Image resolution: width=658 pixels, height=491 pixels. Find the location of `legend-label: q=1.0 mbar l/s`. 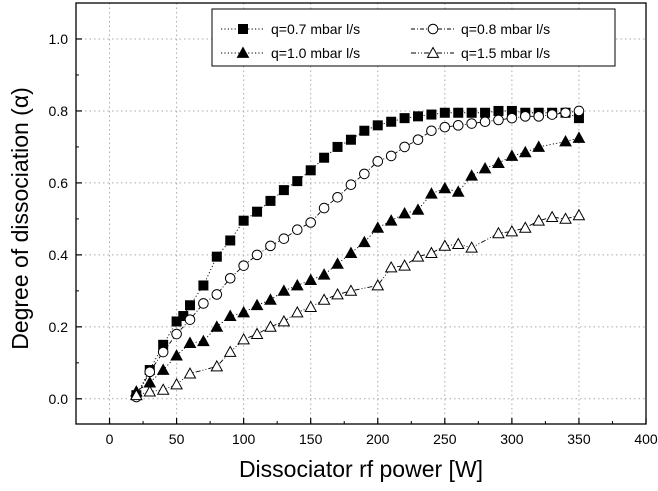

legend-label: q=1.0 mbar l/s is located at coordinates (315, 53).